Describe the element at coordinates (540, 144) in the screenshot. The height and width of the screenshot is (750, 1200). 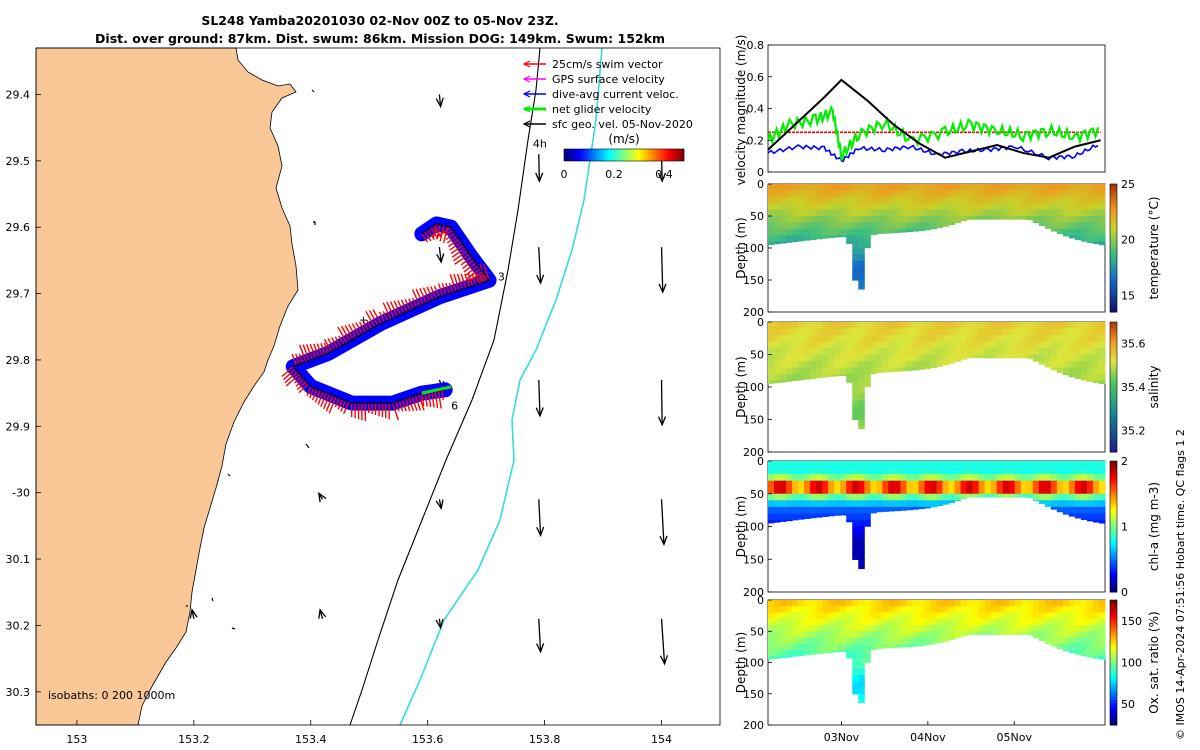
I see `map-annotation: 4h` at that location.